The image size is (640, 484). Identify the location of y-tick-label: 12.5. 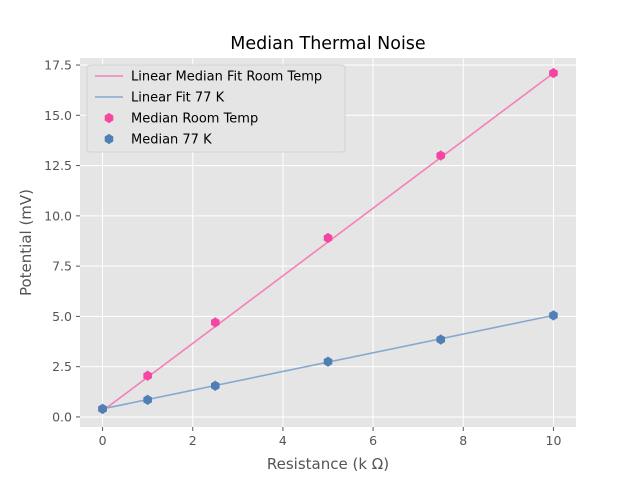
(58, 165).